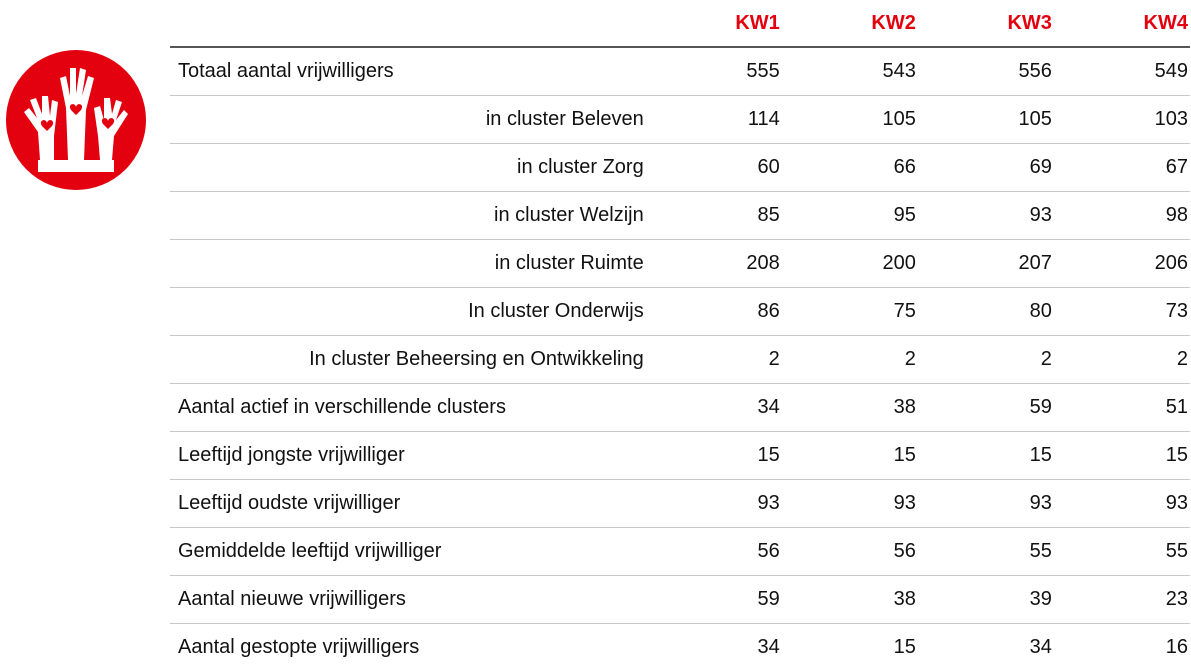  I want to click on cell-value: 39, so click(986, 600).